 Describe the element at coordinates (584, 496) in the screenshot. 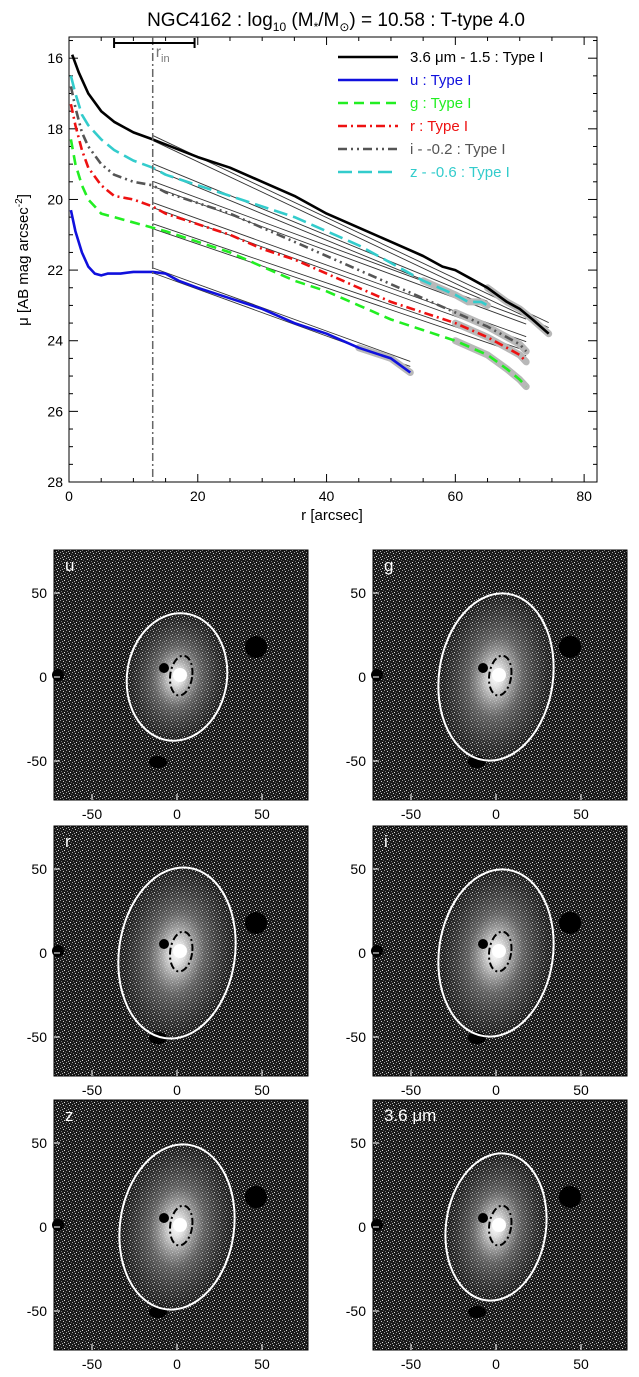

I see `x-tick-label: 80` at that location.